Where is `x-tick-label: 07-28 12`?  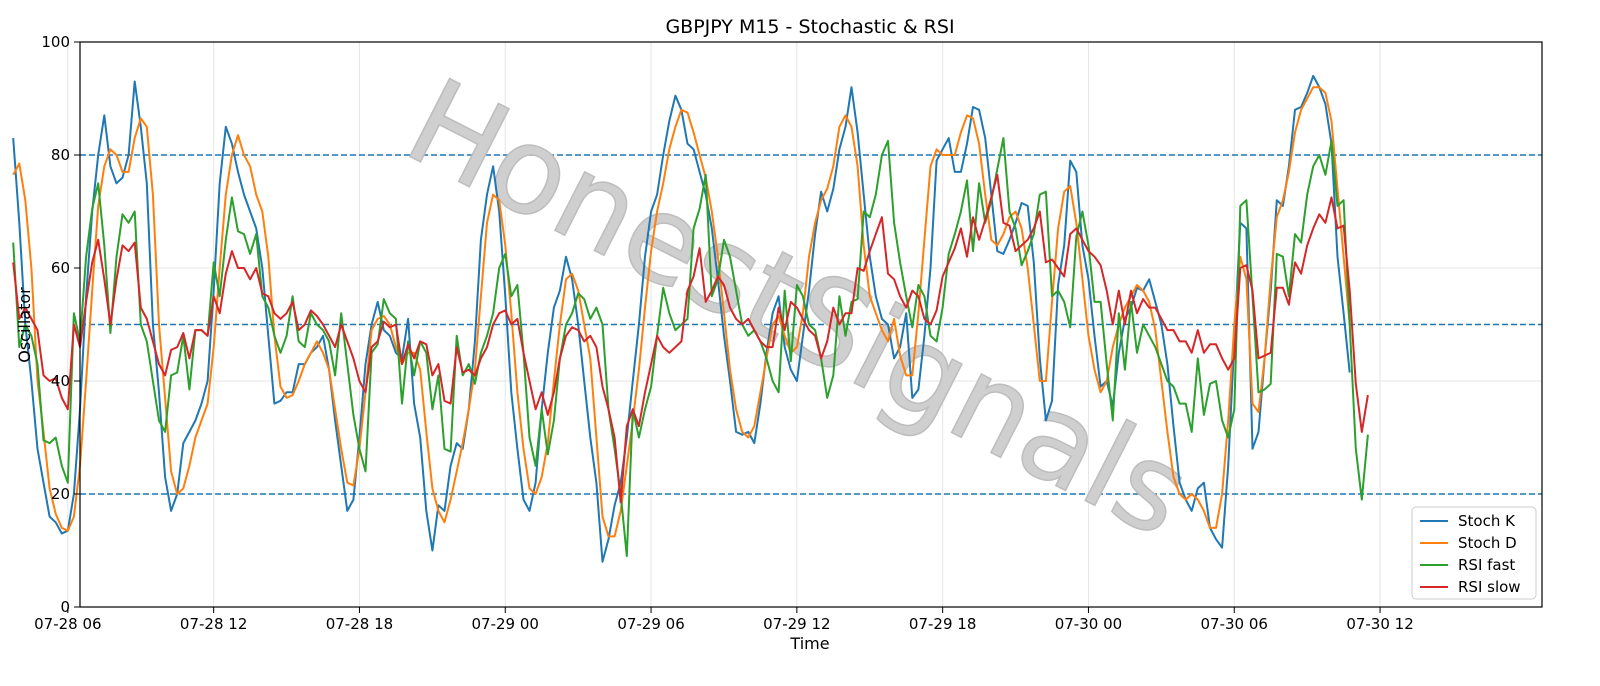
x-tick-label: 07-28 12 is located at coordinates (213, 624).